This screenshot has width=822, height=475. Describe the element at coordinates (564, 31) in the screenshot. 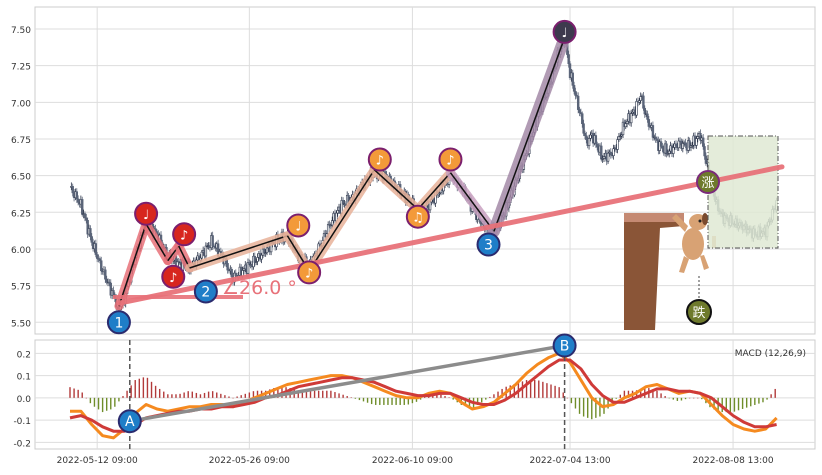

I see `wave-label: ♩` at that location.